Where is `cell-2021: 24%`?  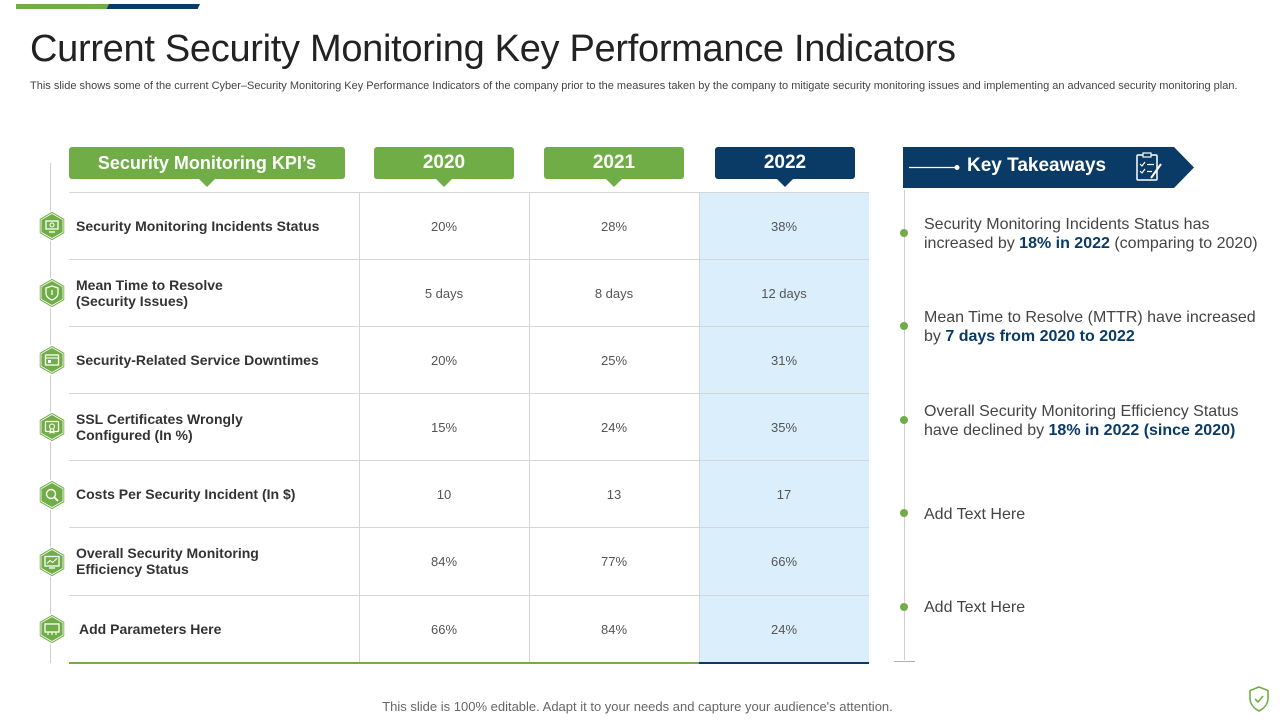
cell-2021: 24% is located at coordinates (614, 427).